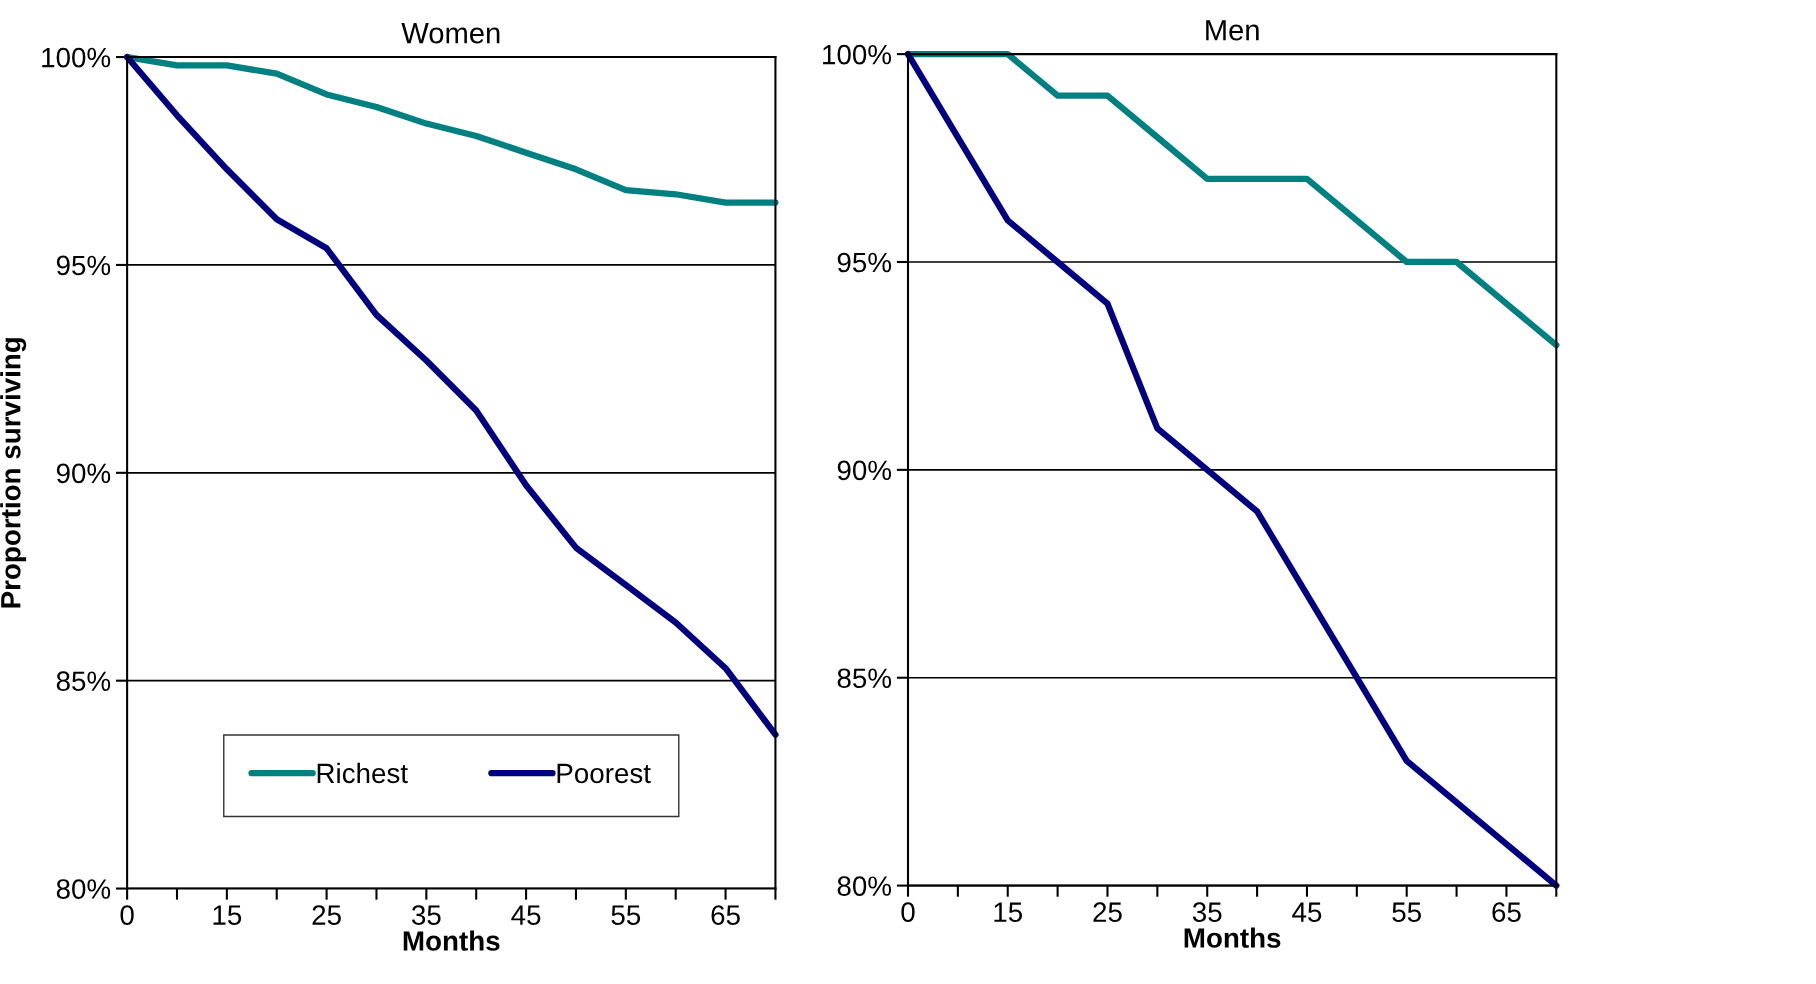 This screenshot has height=984, width=1816. I want to click on legend-label: Poorest, so click(604, 773).